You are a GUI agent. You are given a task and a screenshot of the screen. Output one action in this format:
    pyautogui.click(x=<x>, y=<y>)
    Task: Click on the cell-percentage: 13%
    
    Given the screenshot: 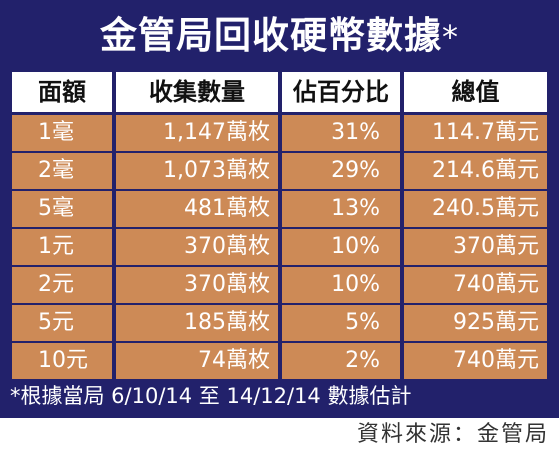 What is the action you would take?
    pyautogui.click(x=341, y=209)
    